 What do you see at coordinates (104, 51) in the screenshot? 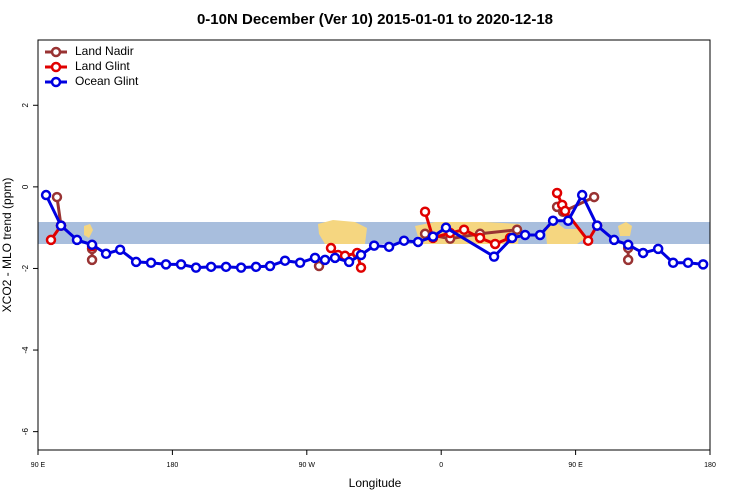
I see `legend-label: Land Nadir` at bounding box center [104, 51].